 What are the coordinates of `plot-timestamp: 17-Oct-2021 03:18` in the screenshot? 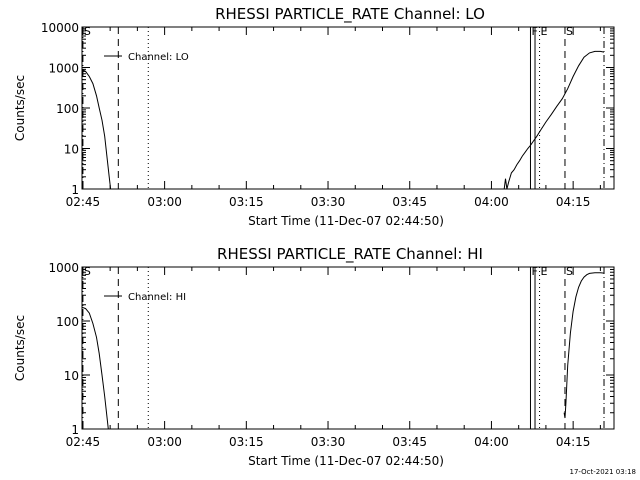 It's located at (603, 472).